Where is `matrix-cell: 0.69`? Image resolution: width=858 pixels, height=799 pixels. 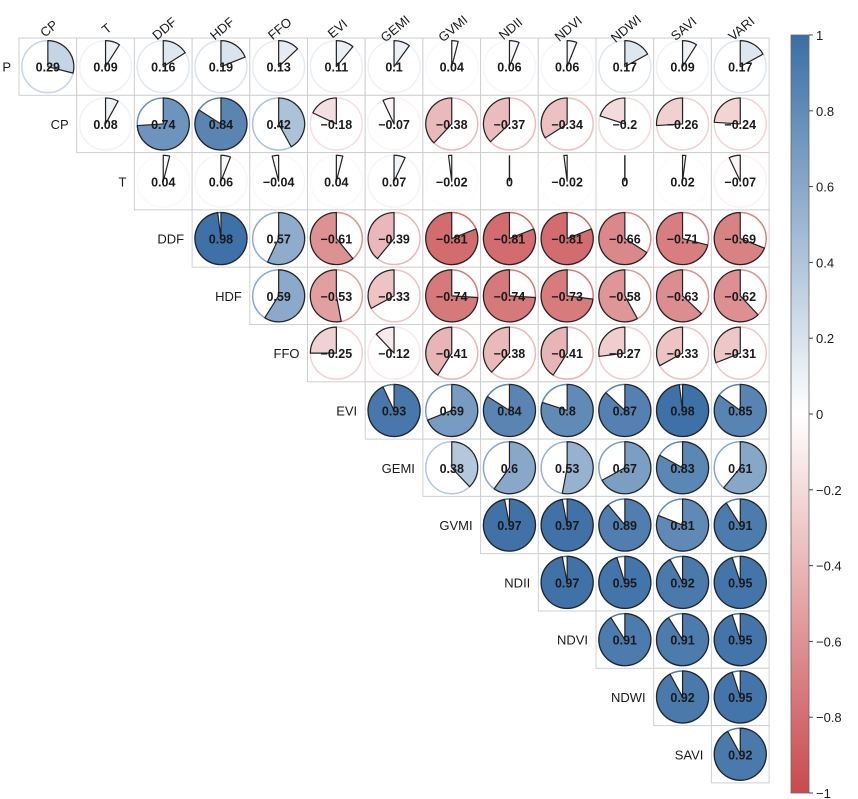 matrix-cell: 0.69 is located at coordinates (452, 410).